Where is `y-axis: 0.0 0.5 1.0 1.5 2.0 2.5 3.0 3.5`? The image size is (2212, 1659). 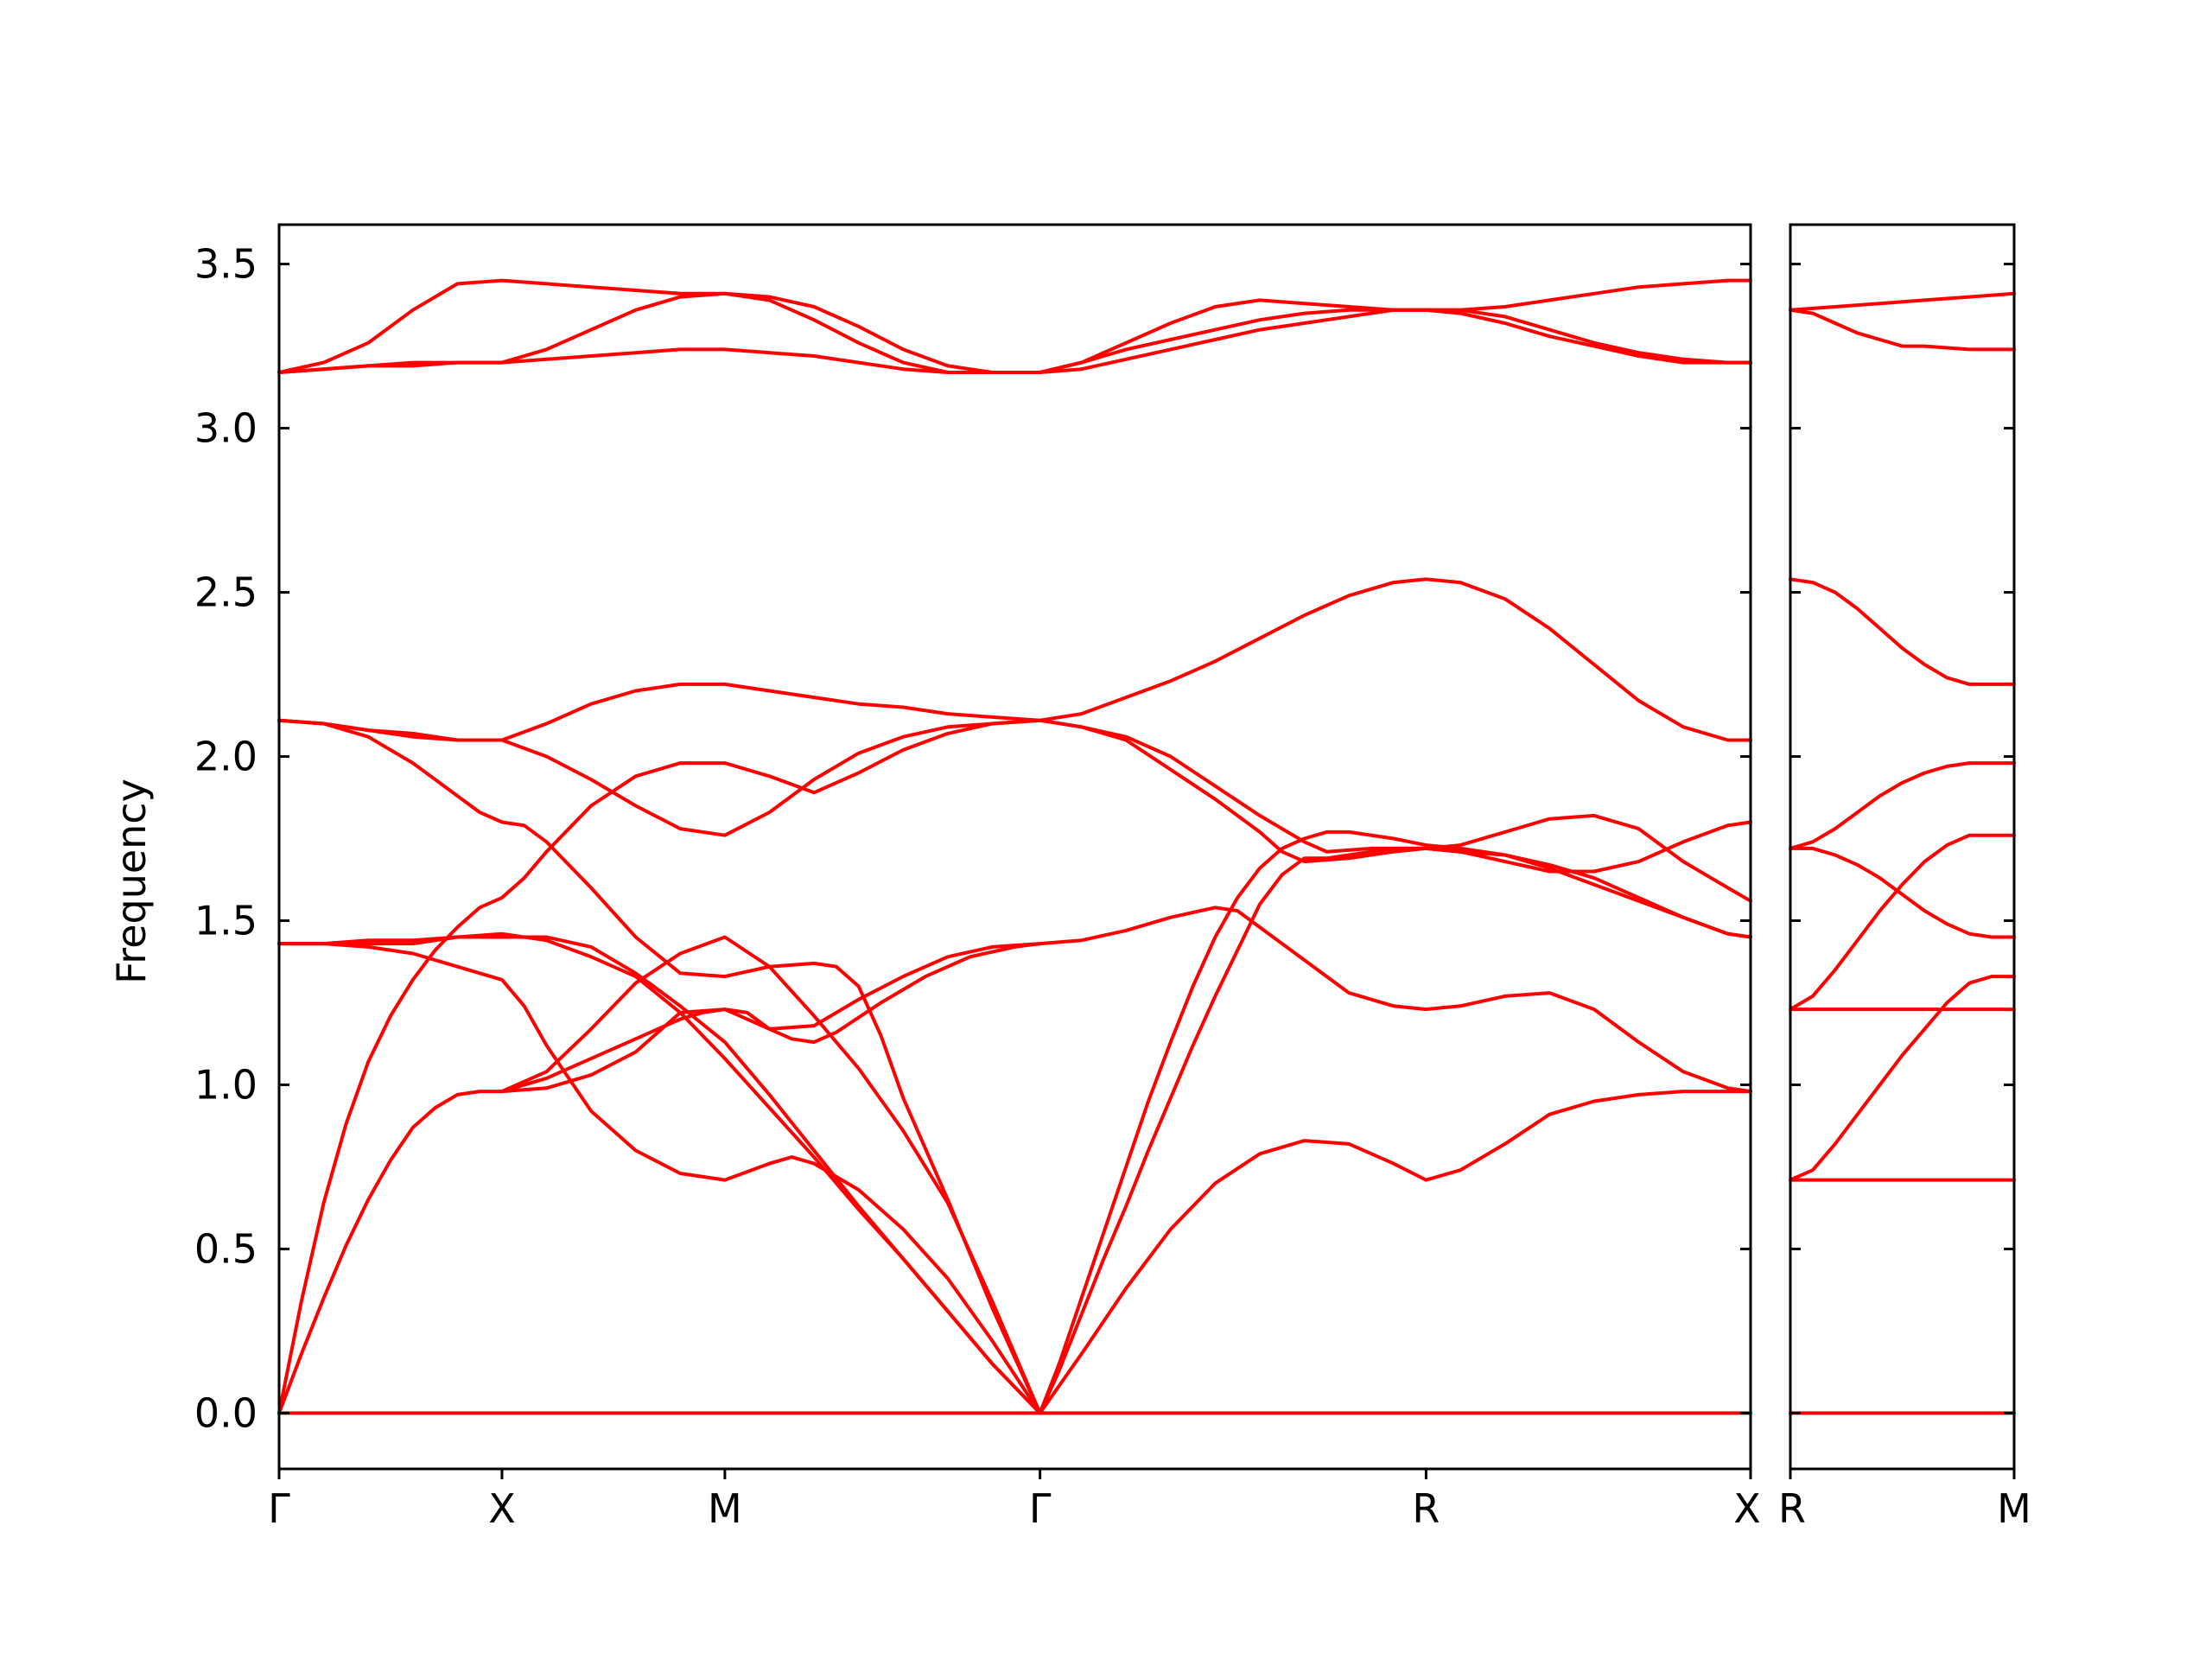
y-axis: 0.0 0.5 1.0 1.5 2.0 2.5 3.0 3.5 is located at coordinates (225, 839).